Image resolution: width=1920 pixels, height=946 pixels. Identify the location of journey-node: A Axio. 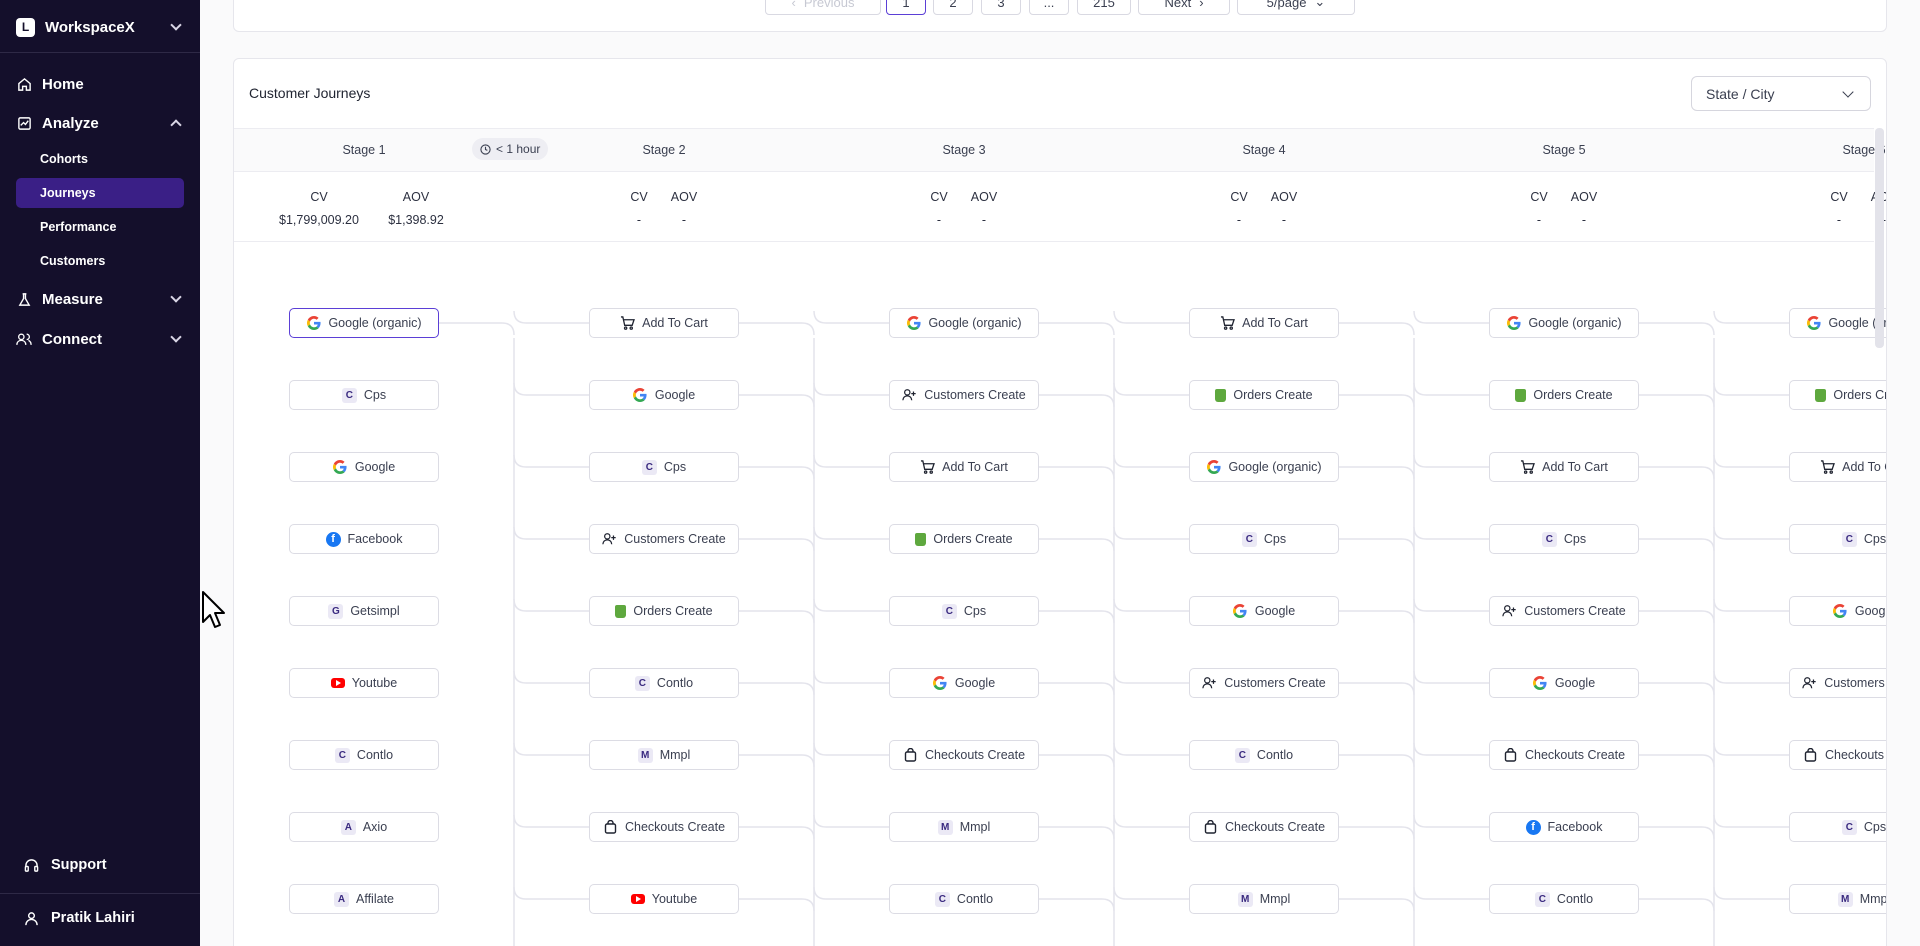
(364, 827).